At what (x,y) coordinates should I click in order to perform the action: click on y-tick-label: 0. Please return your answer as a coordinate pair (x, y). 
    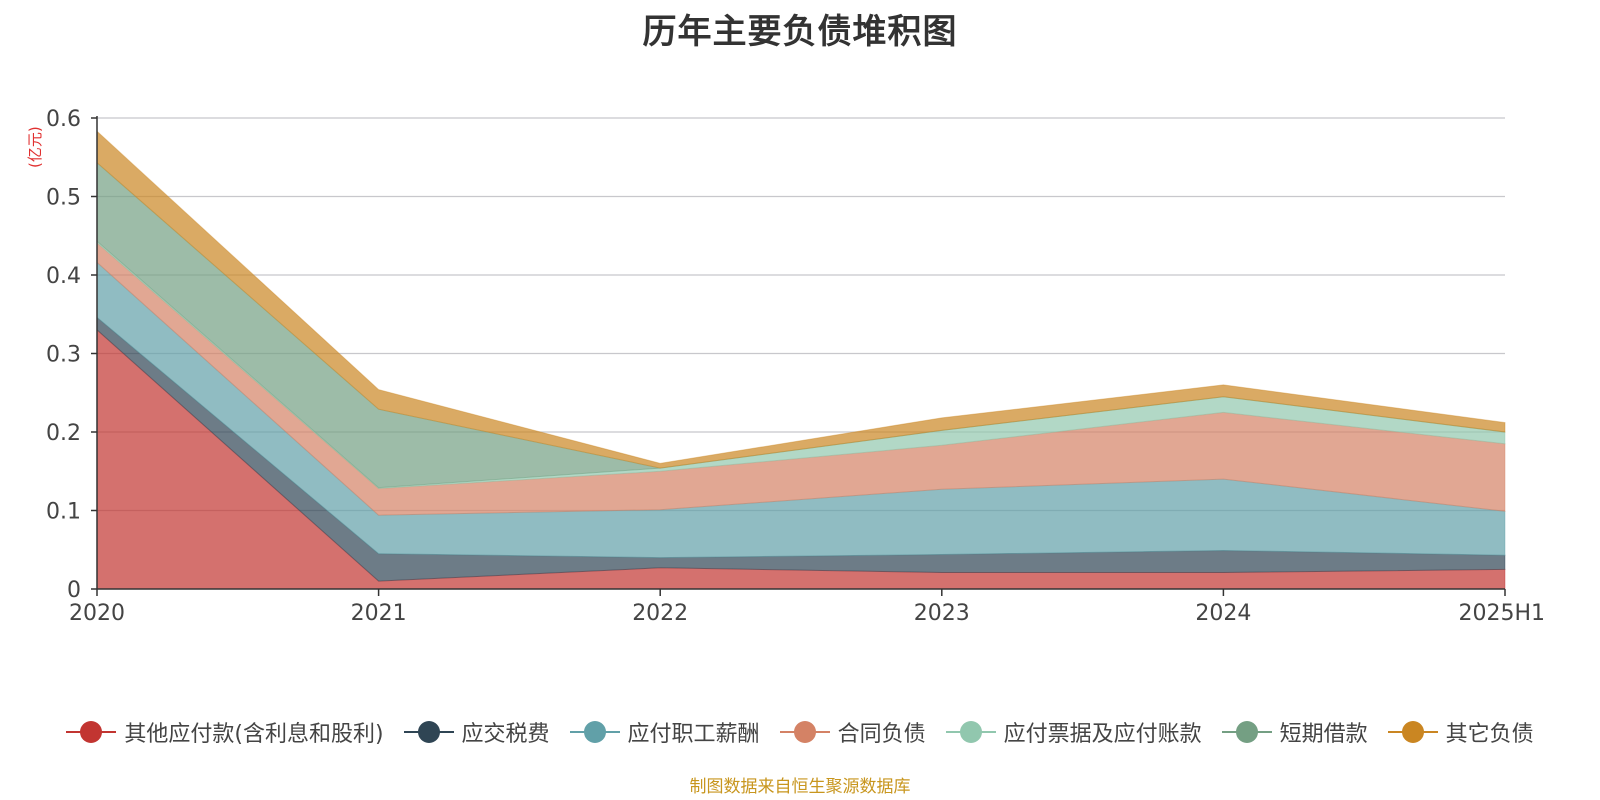
    Looking at the image, I should click on (74, 590).